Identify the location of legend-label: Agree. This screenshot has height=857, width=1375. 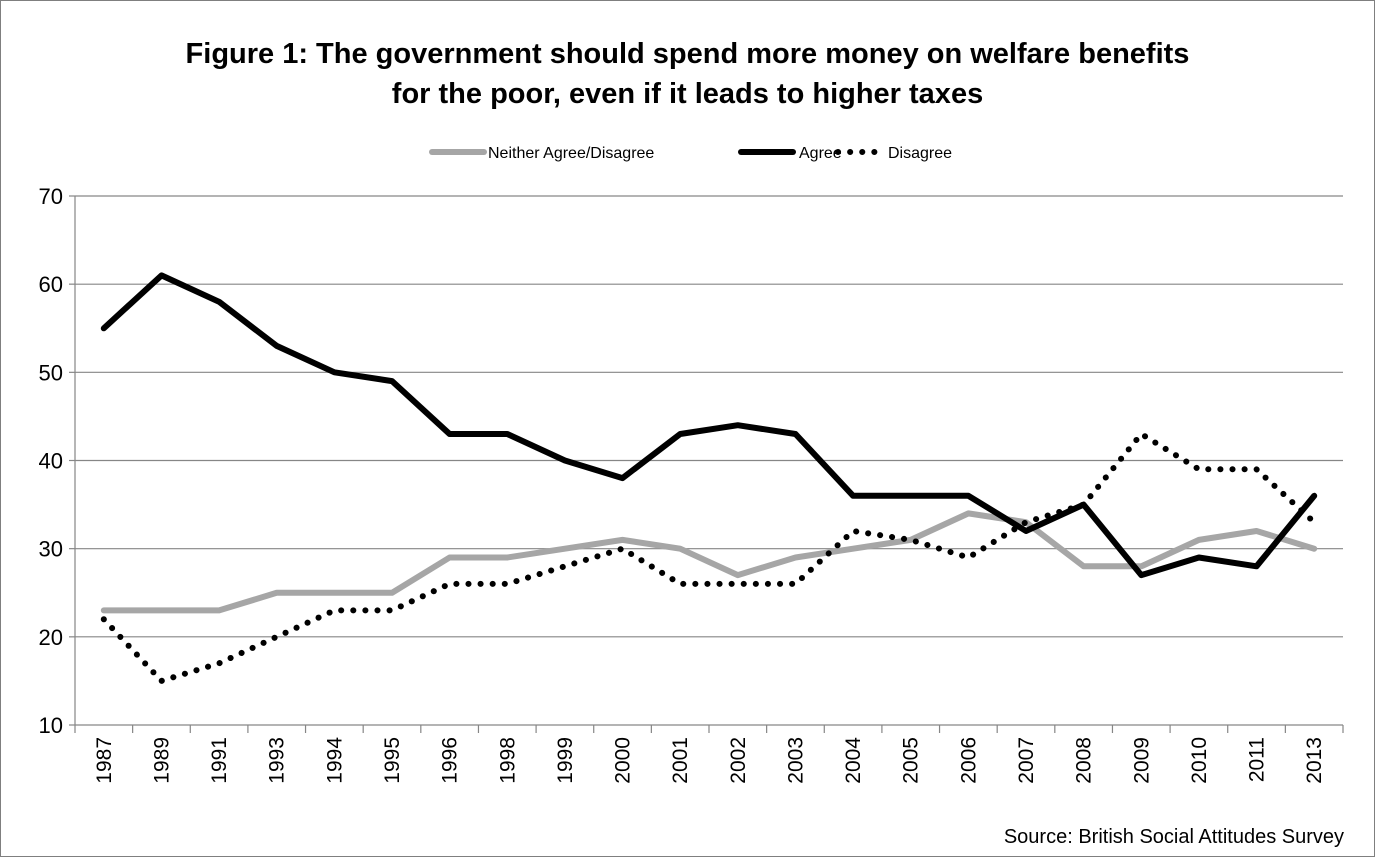
(820, 153).